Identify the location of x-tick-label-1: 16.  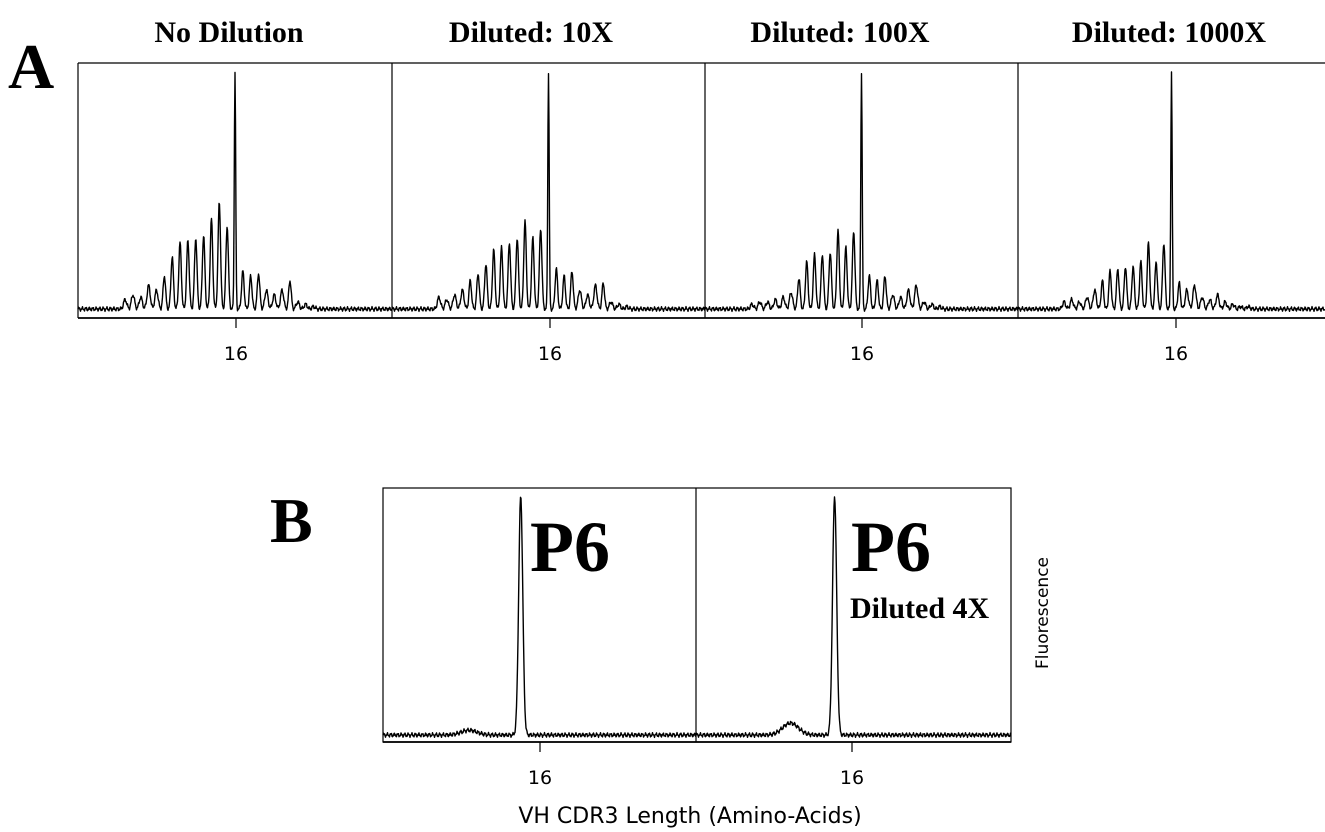
(236, 354).